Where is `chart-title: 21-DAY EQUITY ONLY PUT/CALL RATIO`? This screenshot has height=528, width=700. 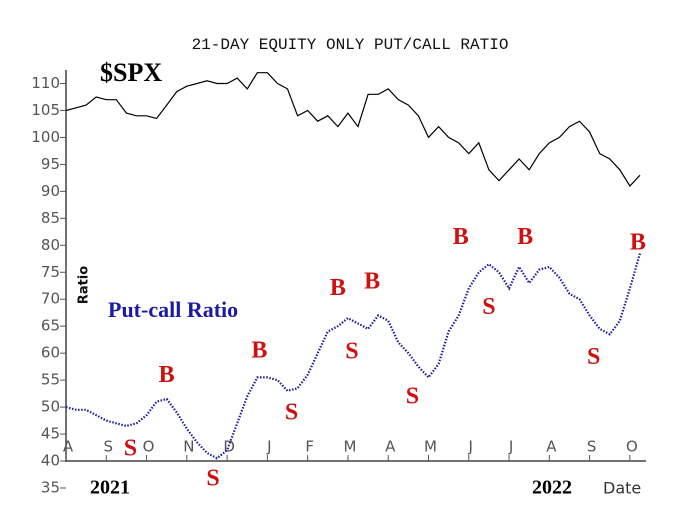 chart-title: 21-DAY EQUITY ONLY PUT/CALL RATIO is located at coordinates (350, 45).